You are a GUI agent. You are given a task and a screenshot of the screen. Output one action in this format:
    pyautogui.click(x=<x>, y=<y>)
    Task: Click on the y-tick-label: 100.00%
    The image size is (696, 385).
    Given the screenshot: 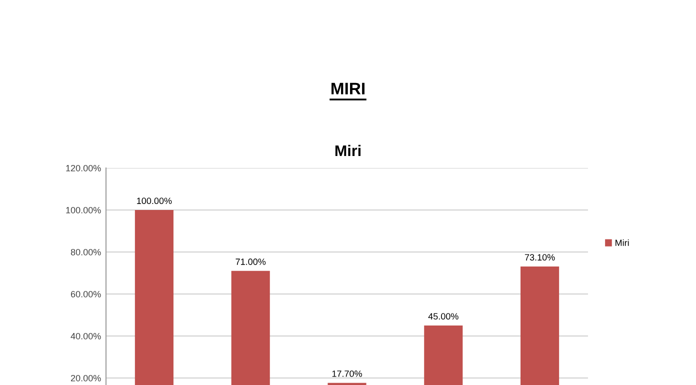 What is the action you would take?
    pyautogui.click(x=83, y=210)
    